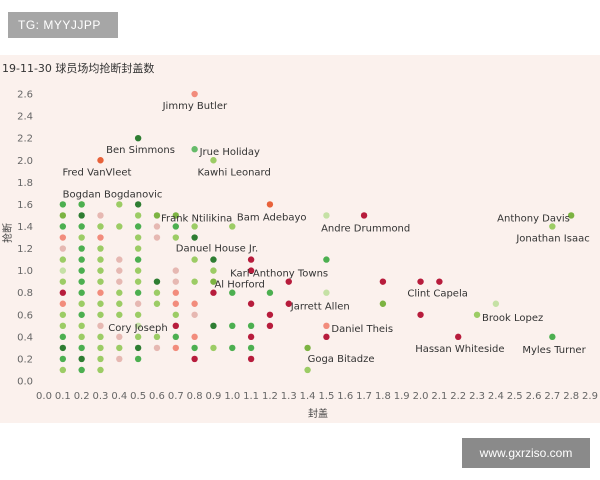  What do you see at coordinates (25, 249) in the screenshot?
I see `y-tick-label: 1.2` at bounding box center [25, 249].